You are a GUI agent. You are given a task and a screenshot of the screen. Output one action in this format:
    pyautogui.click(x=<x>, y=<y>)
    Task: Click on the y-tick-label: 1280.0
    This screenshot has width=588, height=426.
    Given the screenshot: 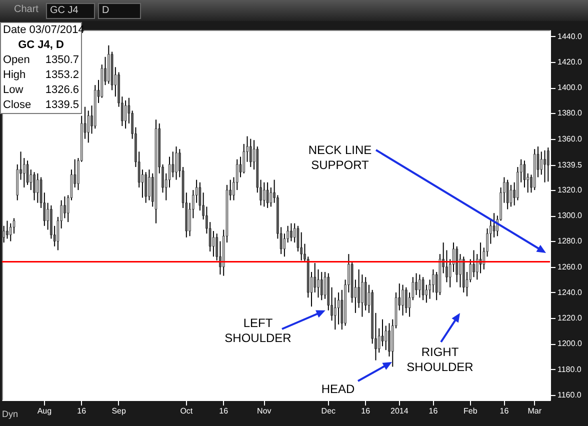 What is the action you would take?
    pyautogui.click(x=570, y=241)
    